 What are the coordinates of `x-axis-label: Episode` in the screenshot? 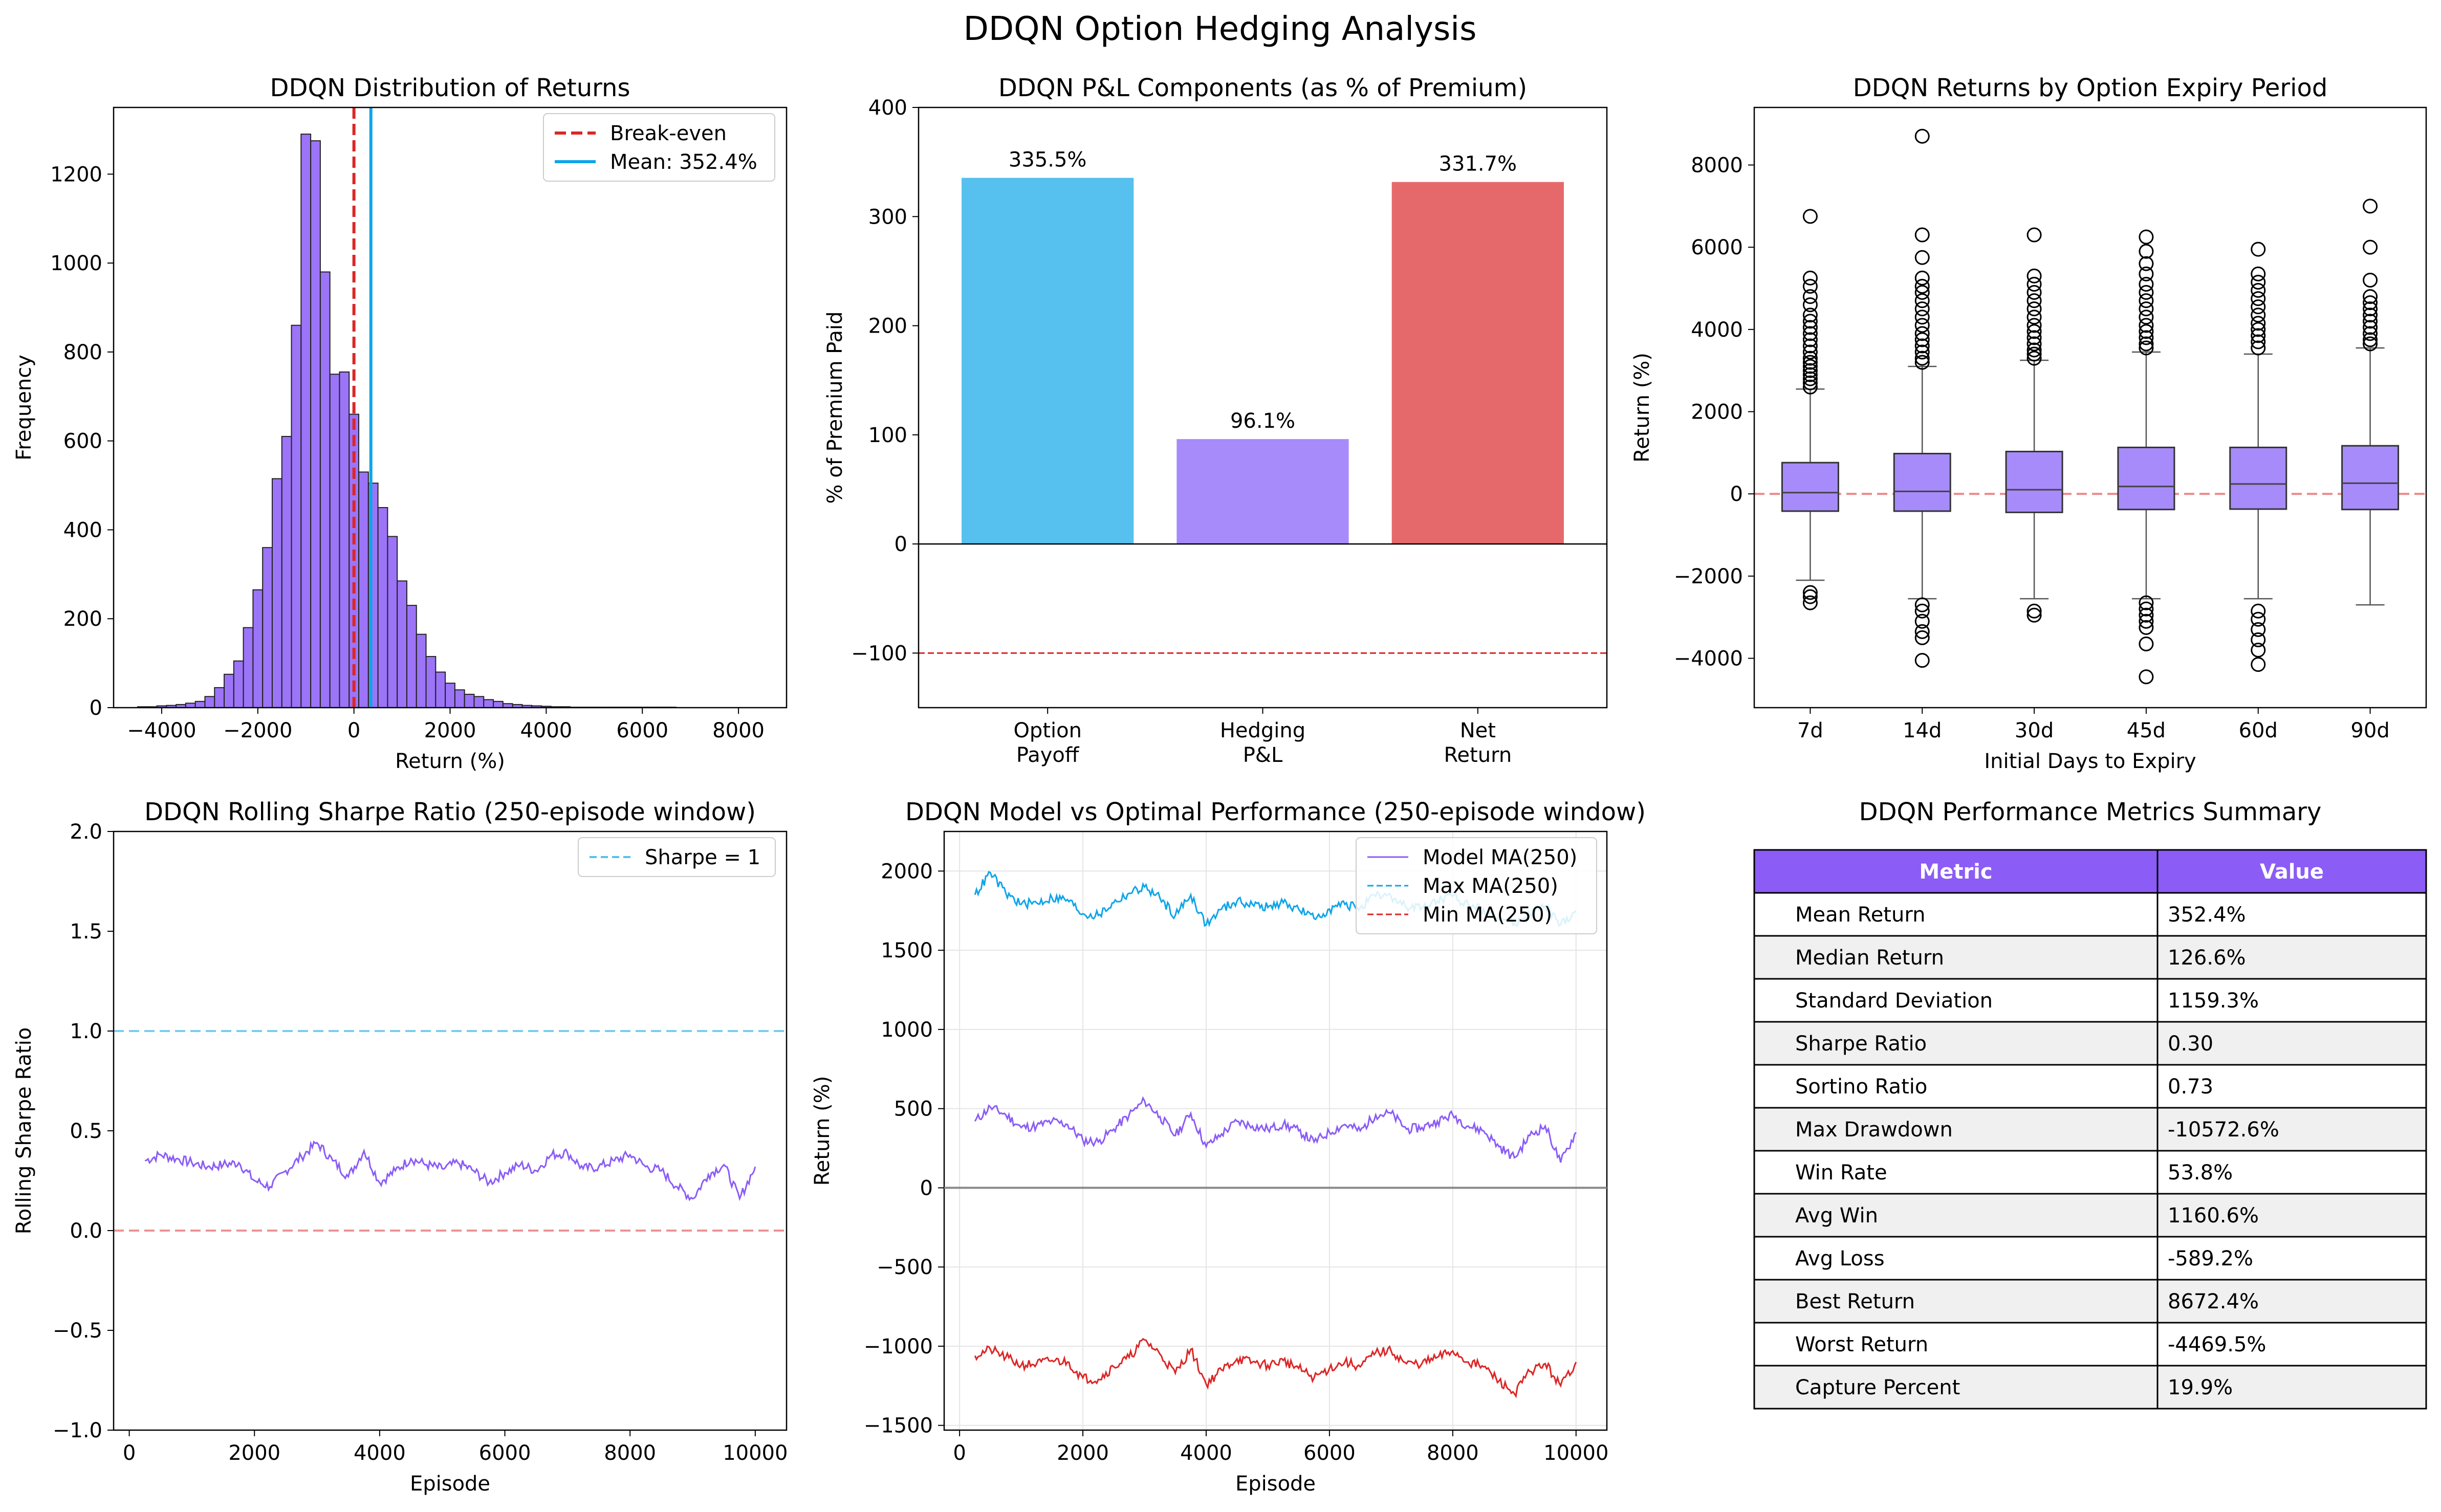 It's located at (1275, 1484).